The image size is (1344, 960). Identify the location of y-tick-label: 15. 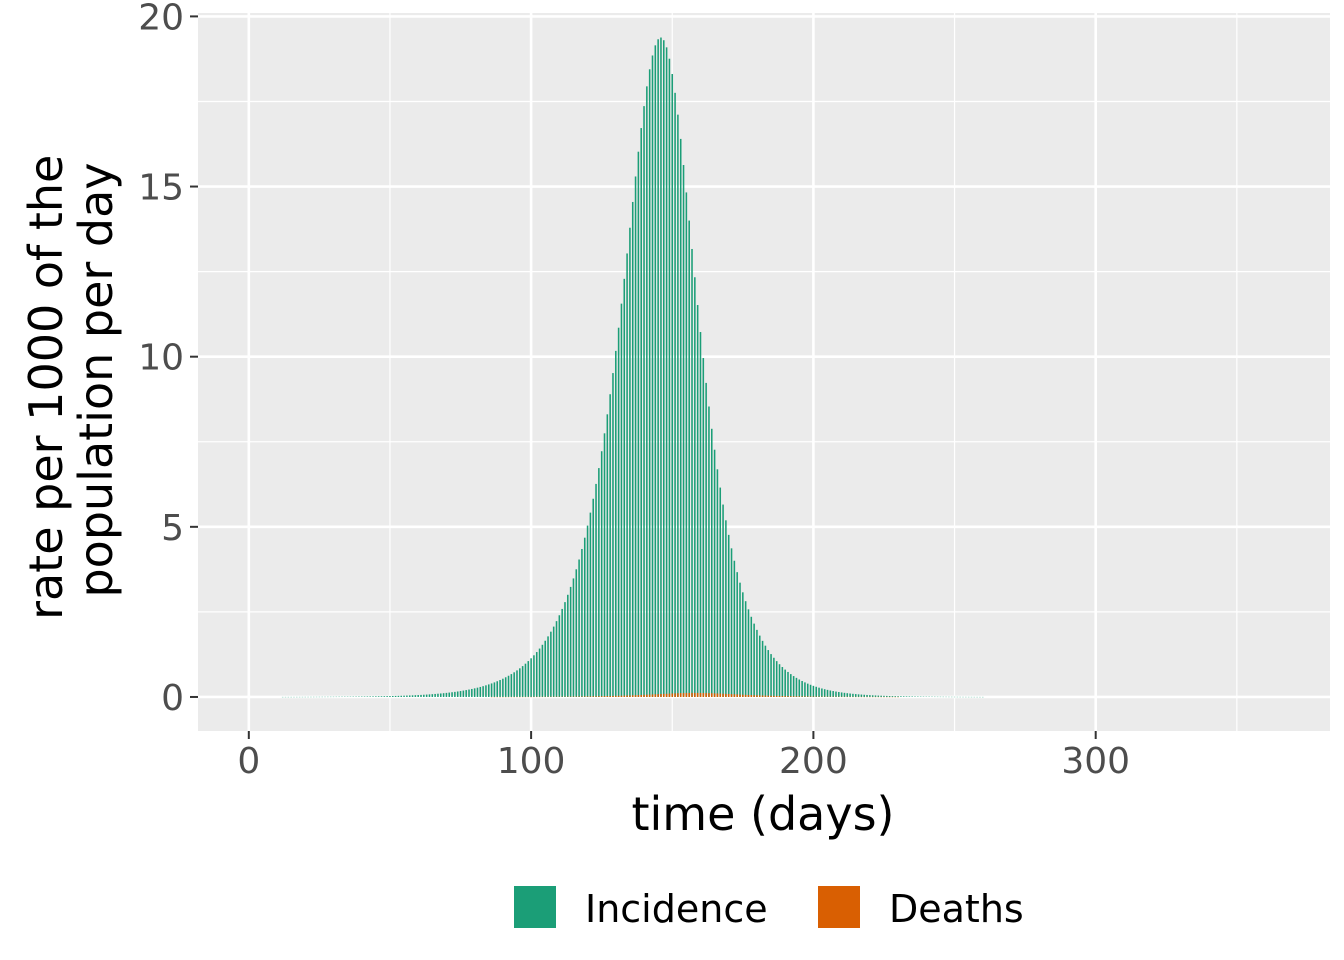
(161, 188).